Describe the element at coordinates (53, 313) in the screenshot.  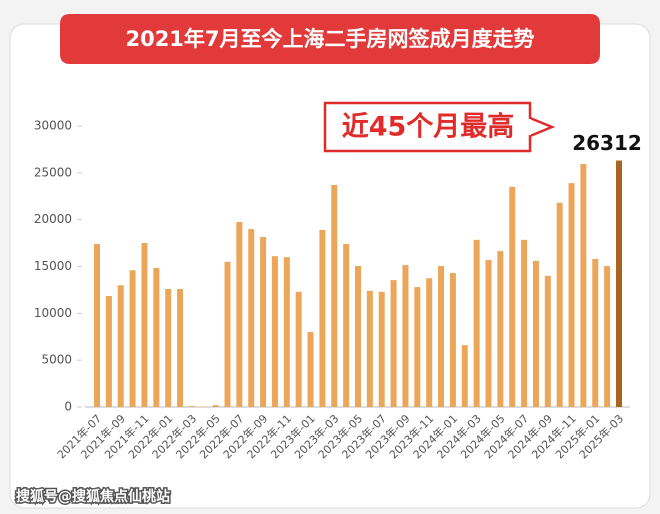
I see `y-tick-label: 10000` at that location.